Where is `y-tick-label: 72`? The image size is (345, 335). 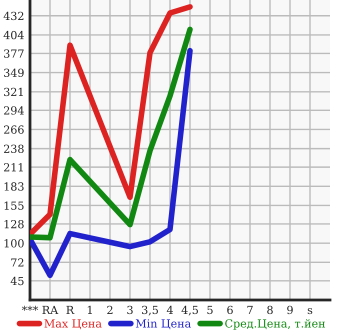 y-tick-label: 72 is located at coordinates (17, 262).